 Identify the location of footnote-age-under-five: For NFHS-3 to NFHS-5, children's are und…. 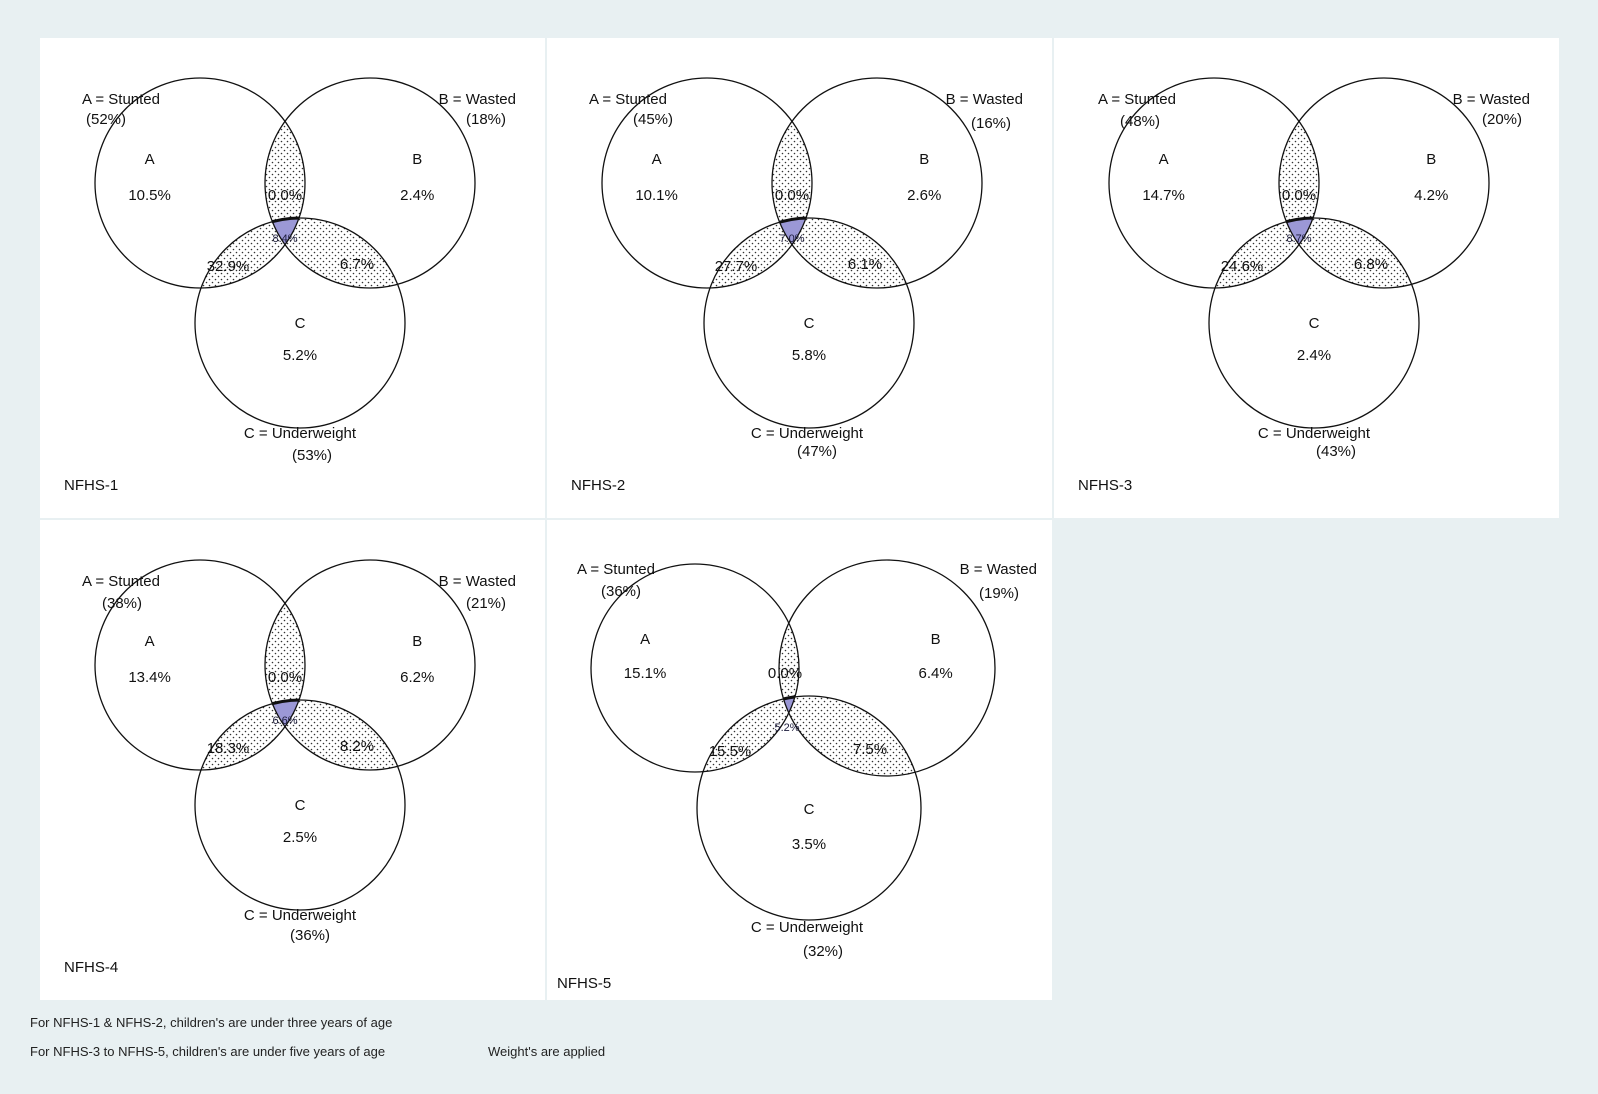
(208, 1051).